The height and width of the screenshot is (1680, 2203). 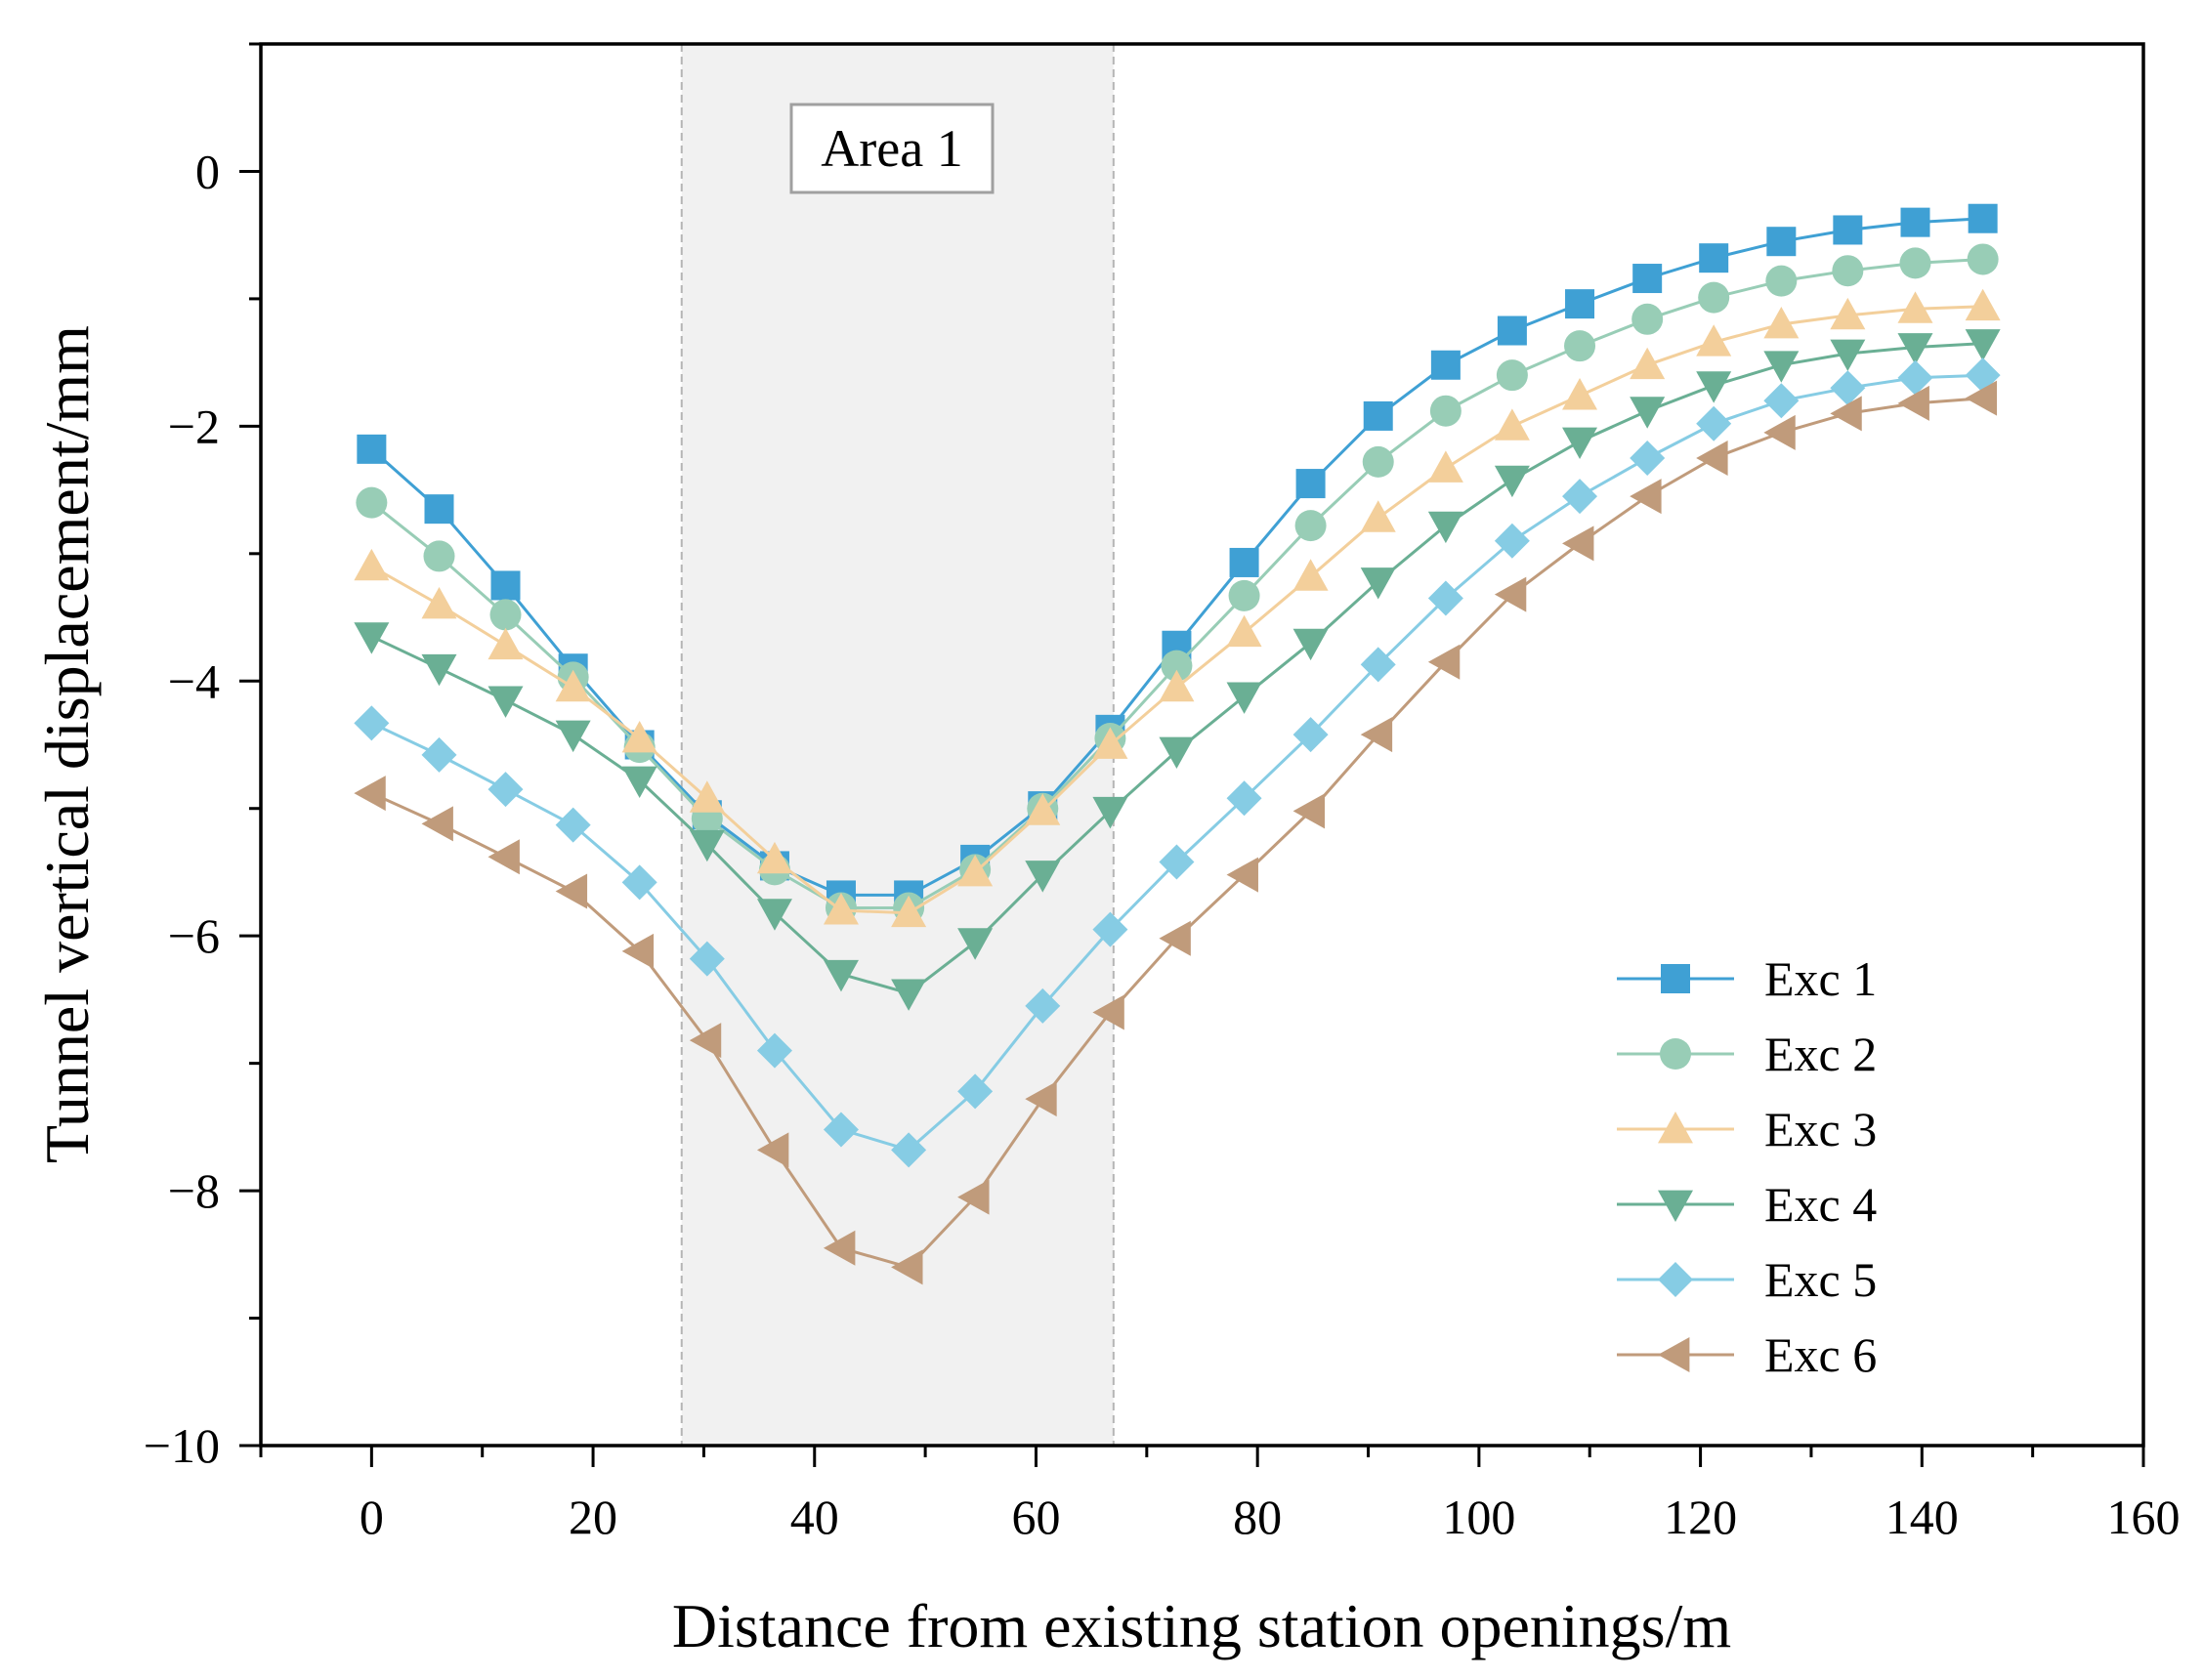 I want to click on legend-item: Exc 3, so click(x=1747, y=1129).